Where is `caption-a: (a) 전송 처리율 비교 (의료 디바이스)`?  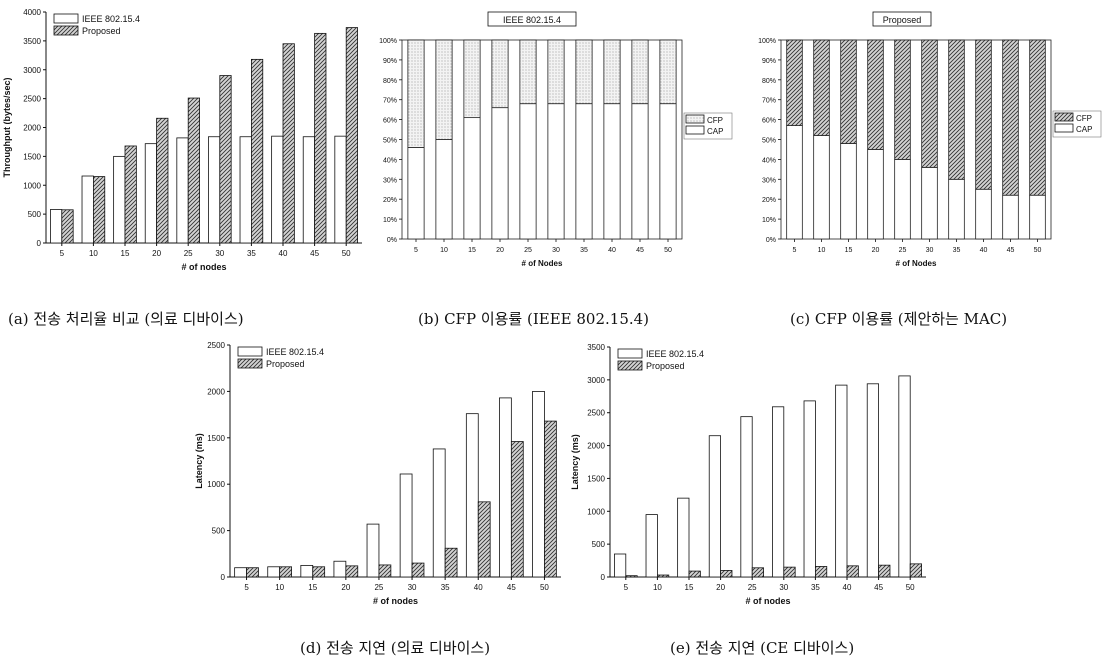 caption-a: (a) 전송 처리율 비교 (의료 디바이스) is located at coordinates (126, 319).